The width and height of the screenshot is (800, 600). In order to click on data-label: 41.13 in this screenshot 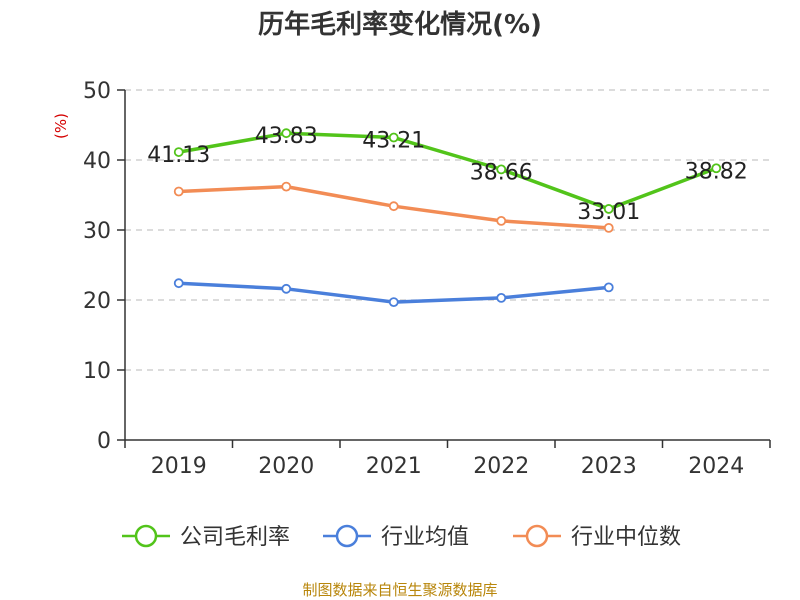, I will do `click(178, 155)`.